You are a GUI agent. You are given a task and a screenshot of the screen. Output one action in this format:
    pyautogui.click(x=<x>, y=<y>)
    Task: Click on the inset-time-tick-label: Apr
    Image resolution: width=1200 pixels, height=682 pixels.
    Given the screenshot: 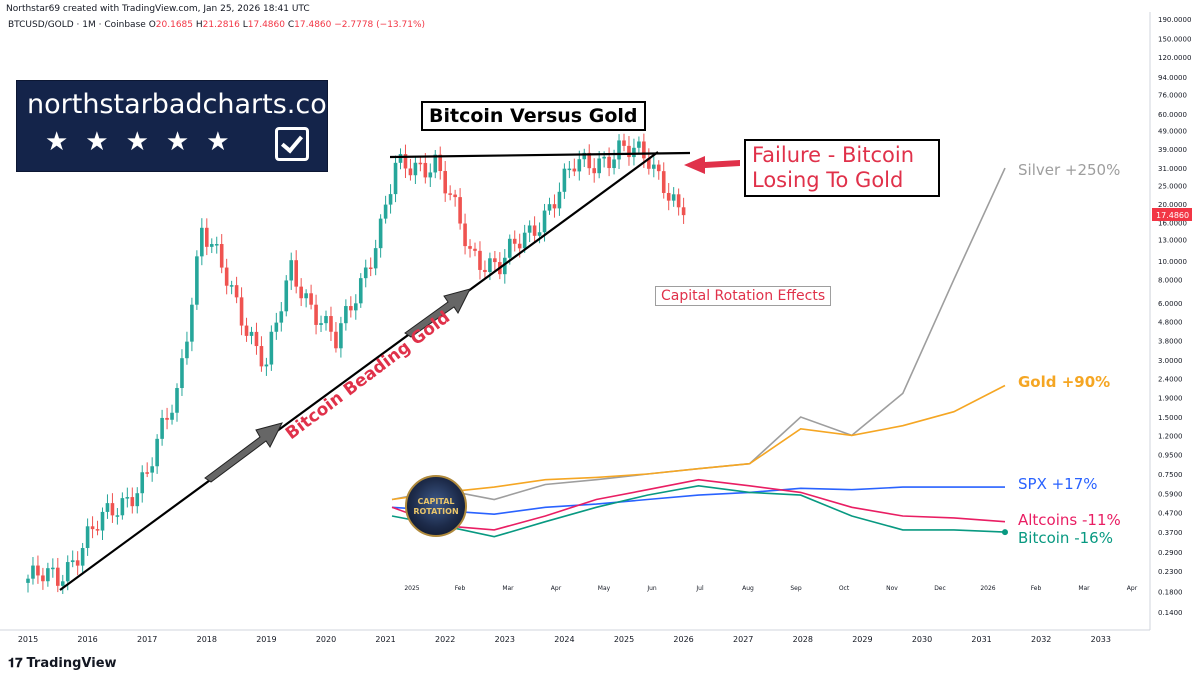 What is the action you would take?
    pyautogui.click(x=556, y=588)
    